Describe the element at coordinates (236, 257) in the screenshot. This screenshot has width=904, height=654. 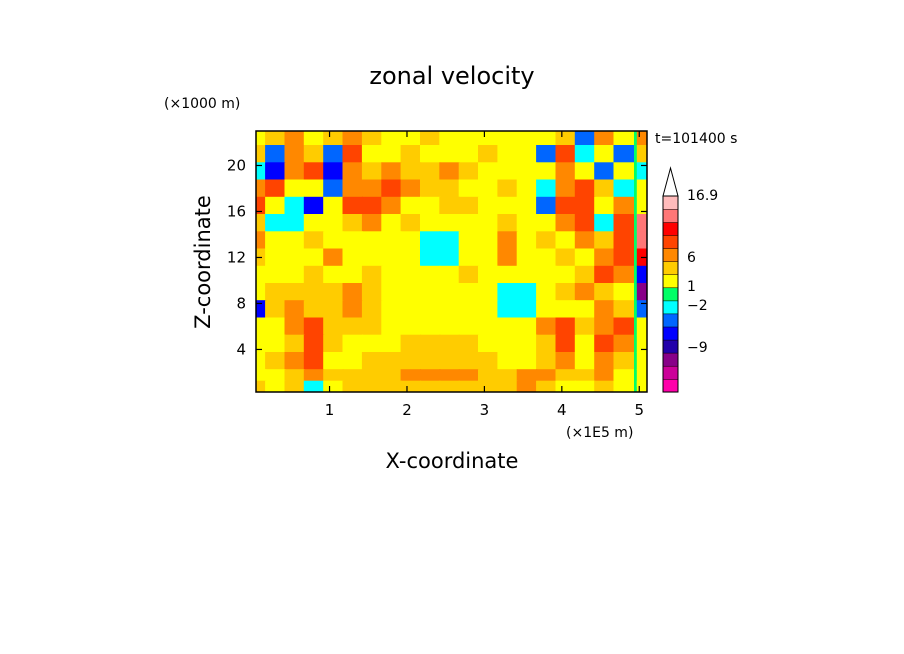
I see `y-tick-label: 12` at that location.